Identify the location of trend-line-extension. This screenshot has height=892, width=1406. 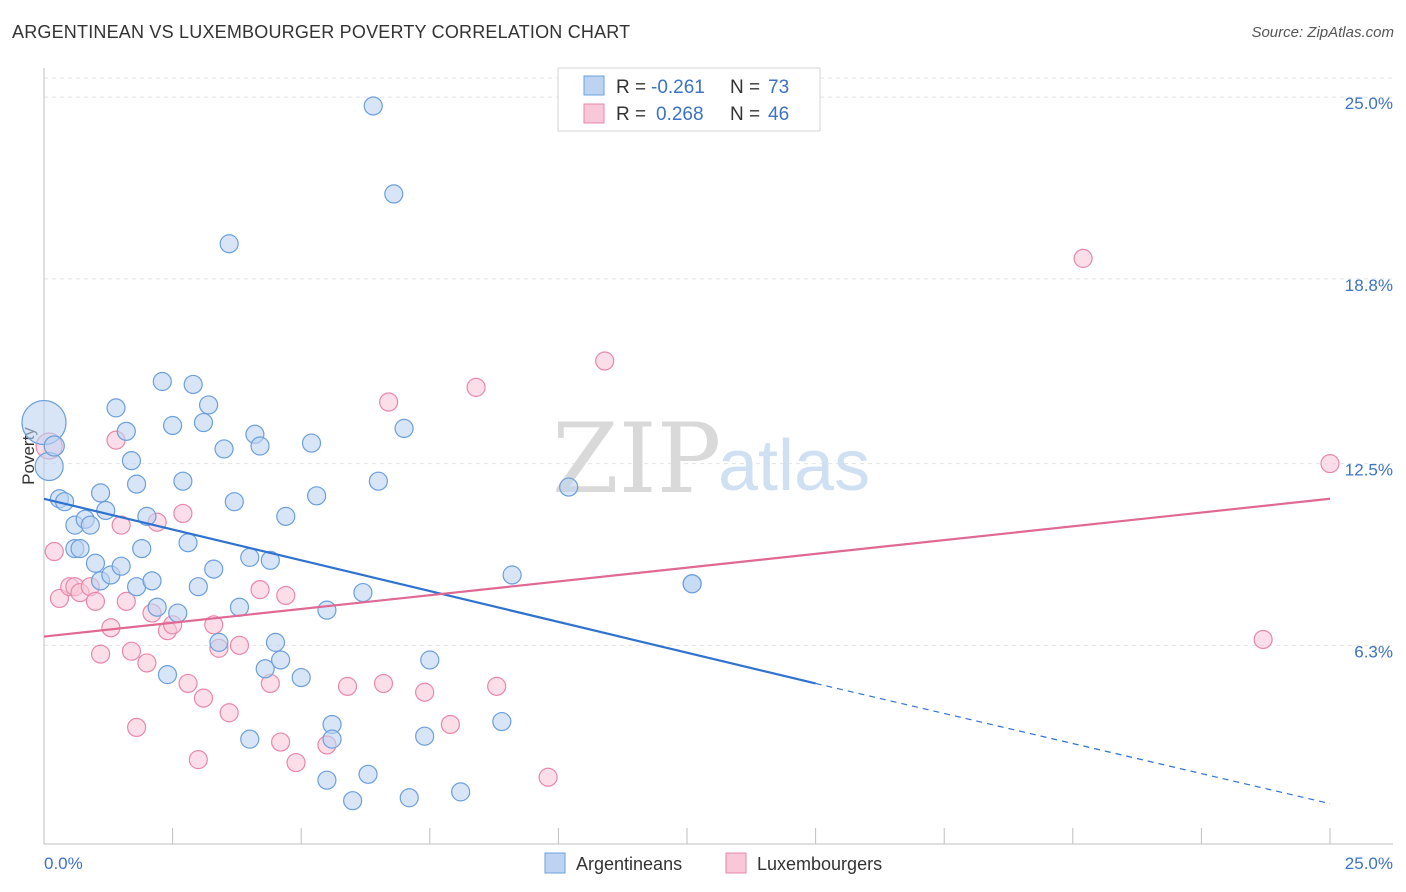
(1073, 743).